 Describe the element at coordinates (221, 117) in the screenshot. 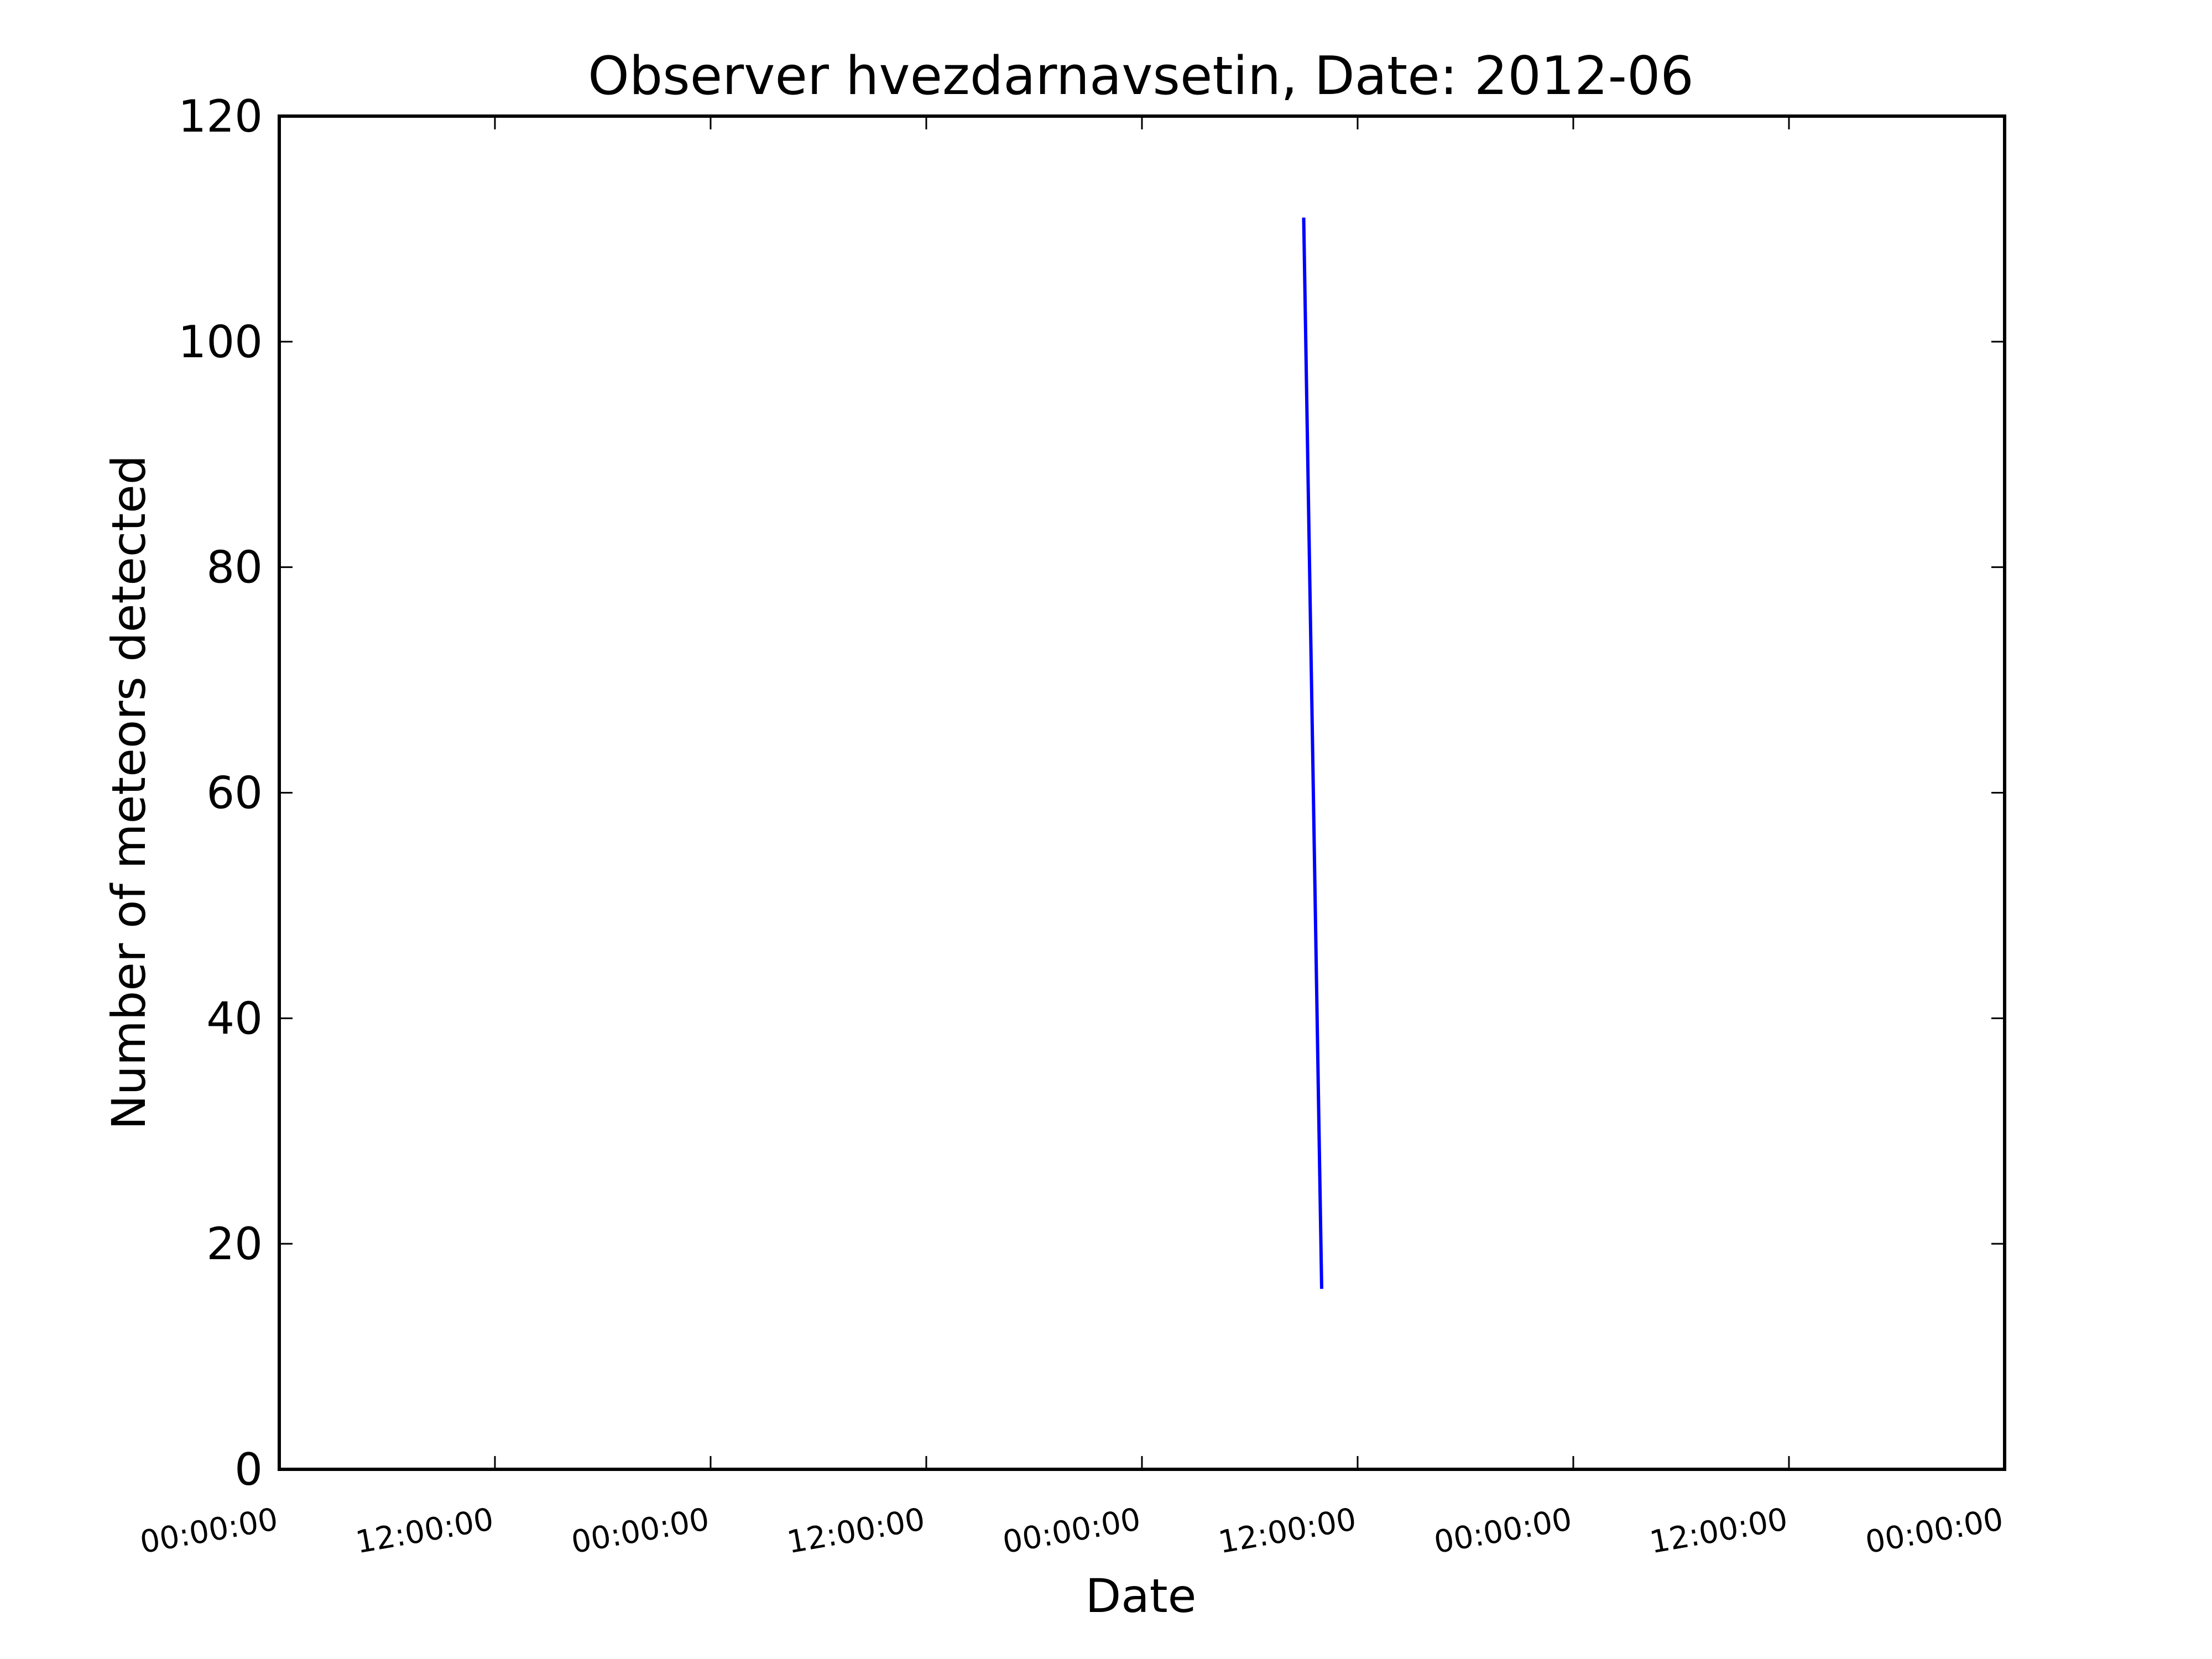

I see `y-tick-label-6: 120` at that location.